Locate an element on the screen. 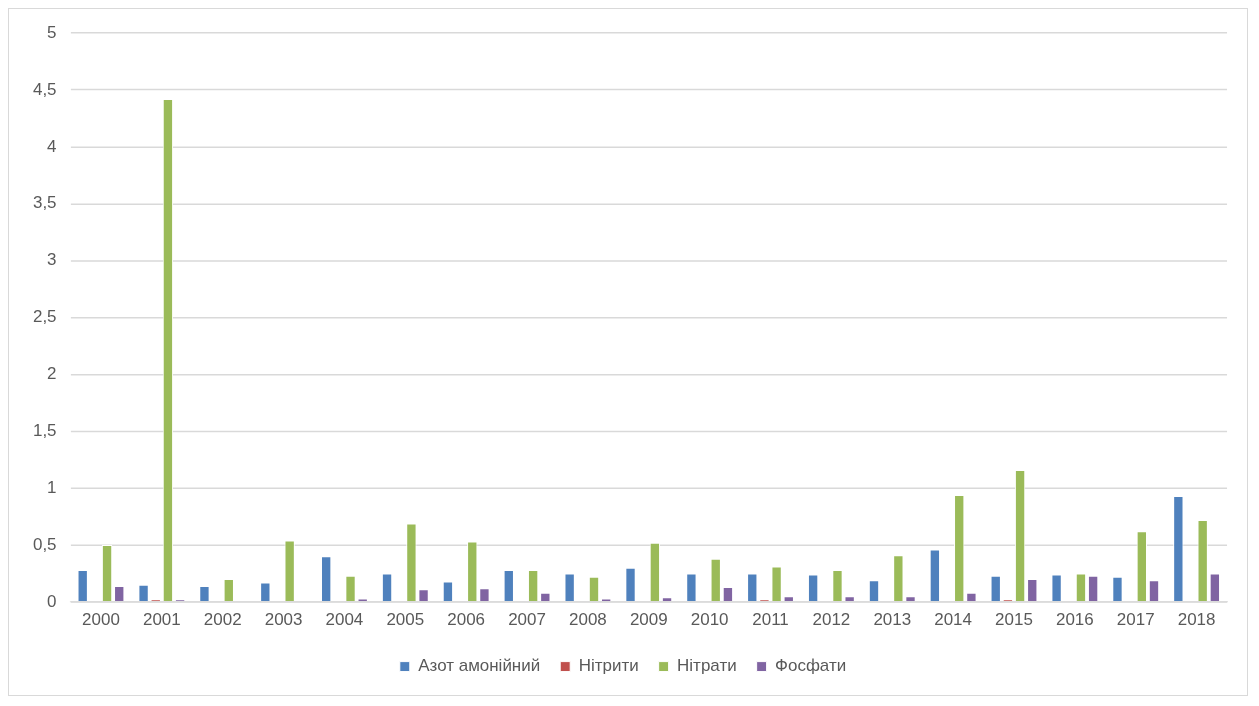  x-tick-label: 2015 is located at coordinates (1014, 619).